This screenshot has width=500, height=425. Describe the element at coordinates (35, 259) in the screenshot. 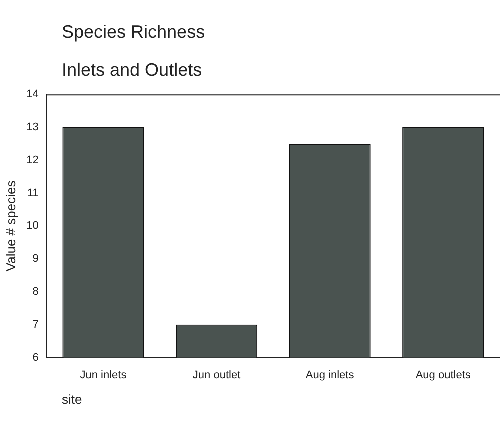

I see `y-tick-label: 9` at that location.